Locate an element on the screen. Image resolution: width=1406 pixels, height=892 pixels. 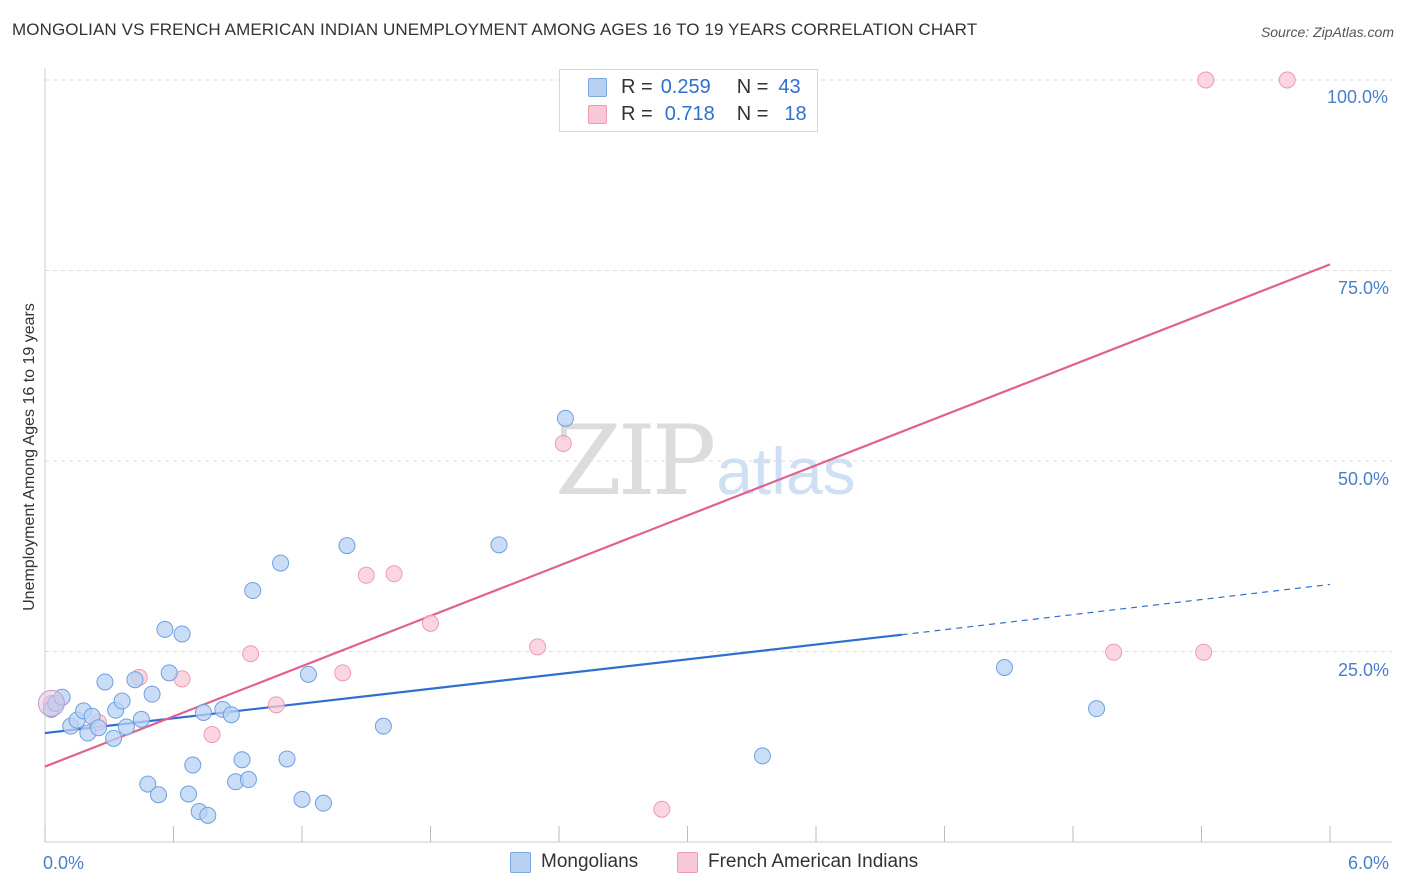
source-credit: Source: ZipAtlas.com is located at coordinates (1327, 32).